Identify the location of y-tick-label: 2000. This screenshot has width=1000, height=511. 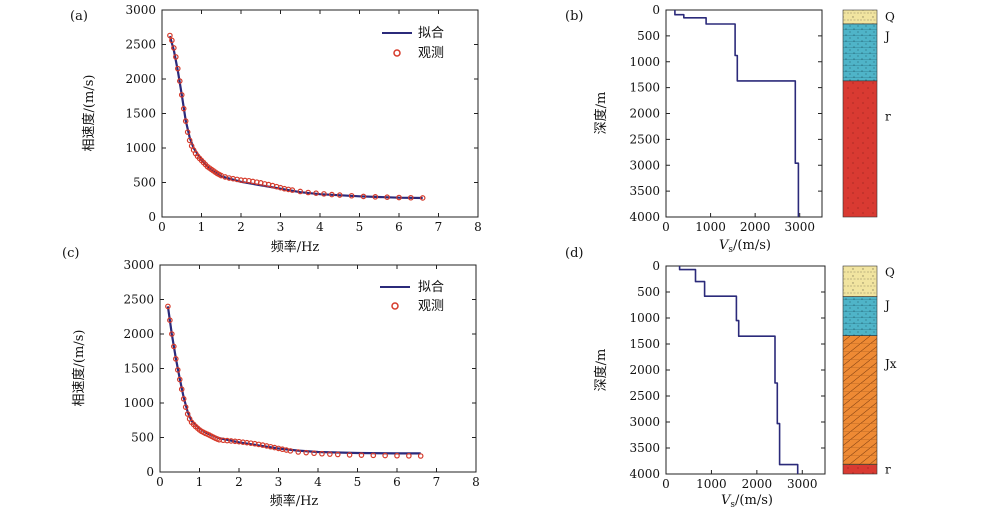
(140, 79).